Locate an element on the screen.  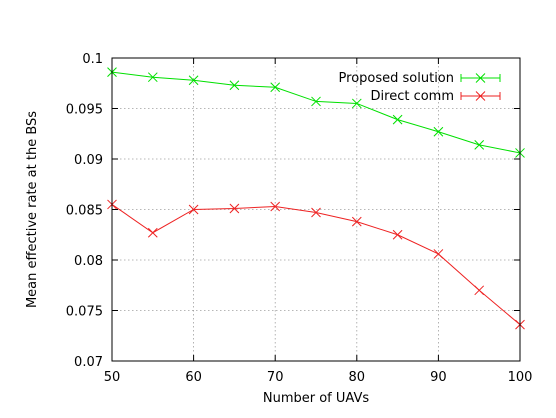
x-tick-label: 90 is located at coordinates (438, 377).